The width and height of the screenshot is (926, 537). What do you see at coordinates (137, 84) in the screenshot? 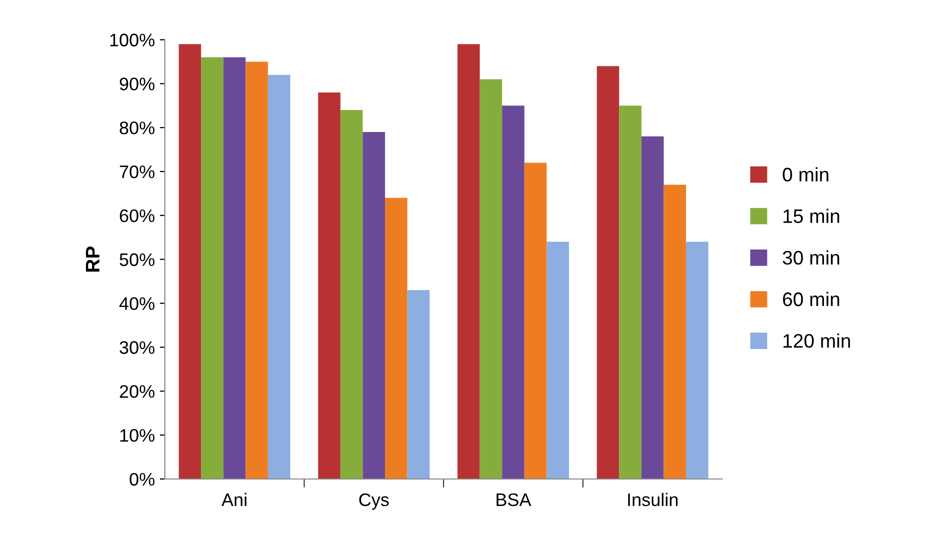
I see `y-tick-label: 90%` at bounding box center [137, 84].